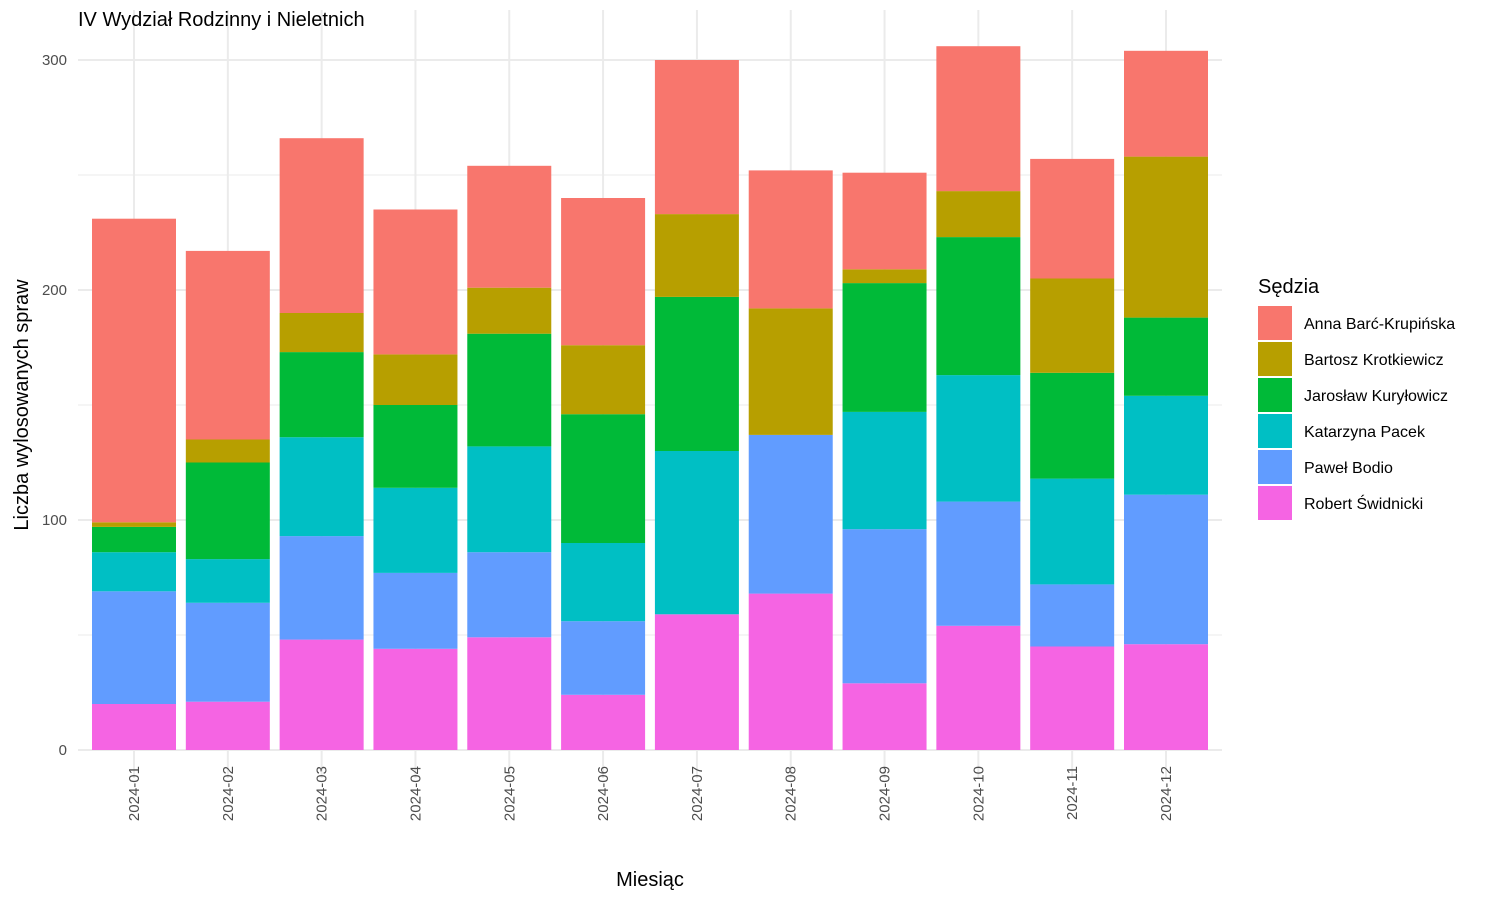 This screenshot has height=900, width=1500. I want to click on x-tick-label: 2024-10, so click(978, 793).